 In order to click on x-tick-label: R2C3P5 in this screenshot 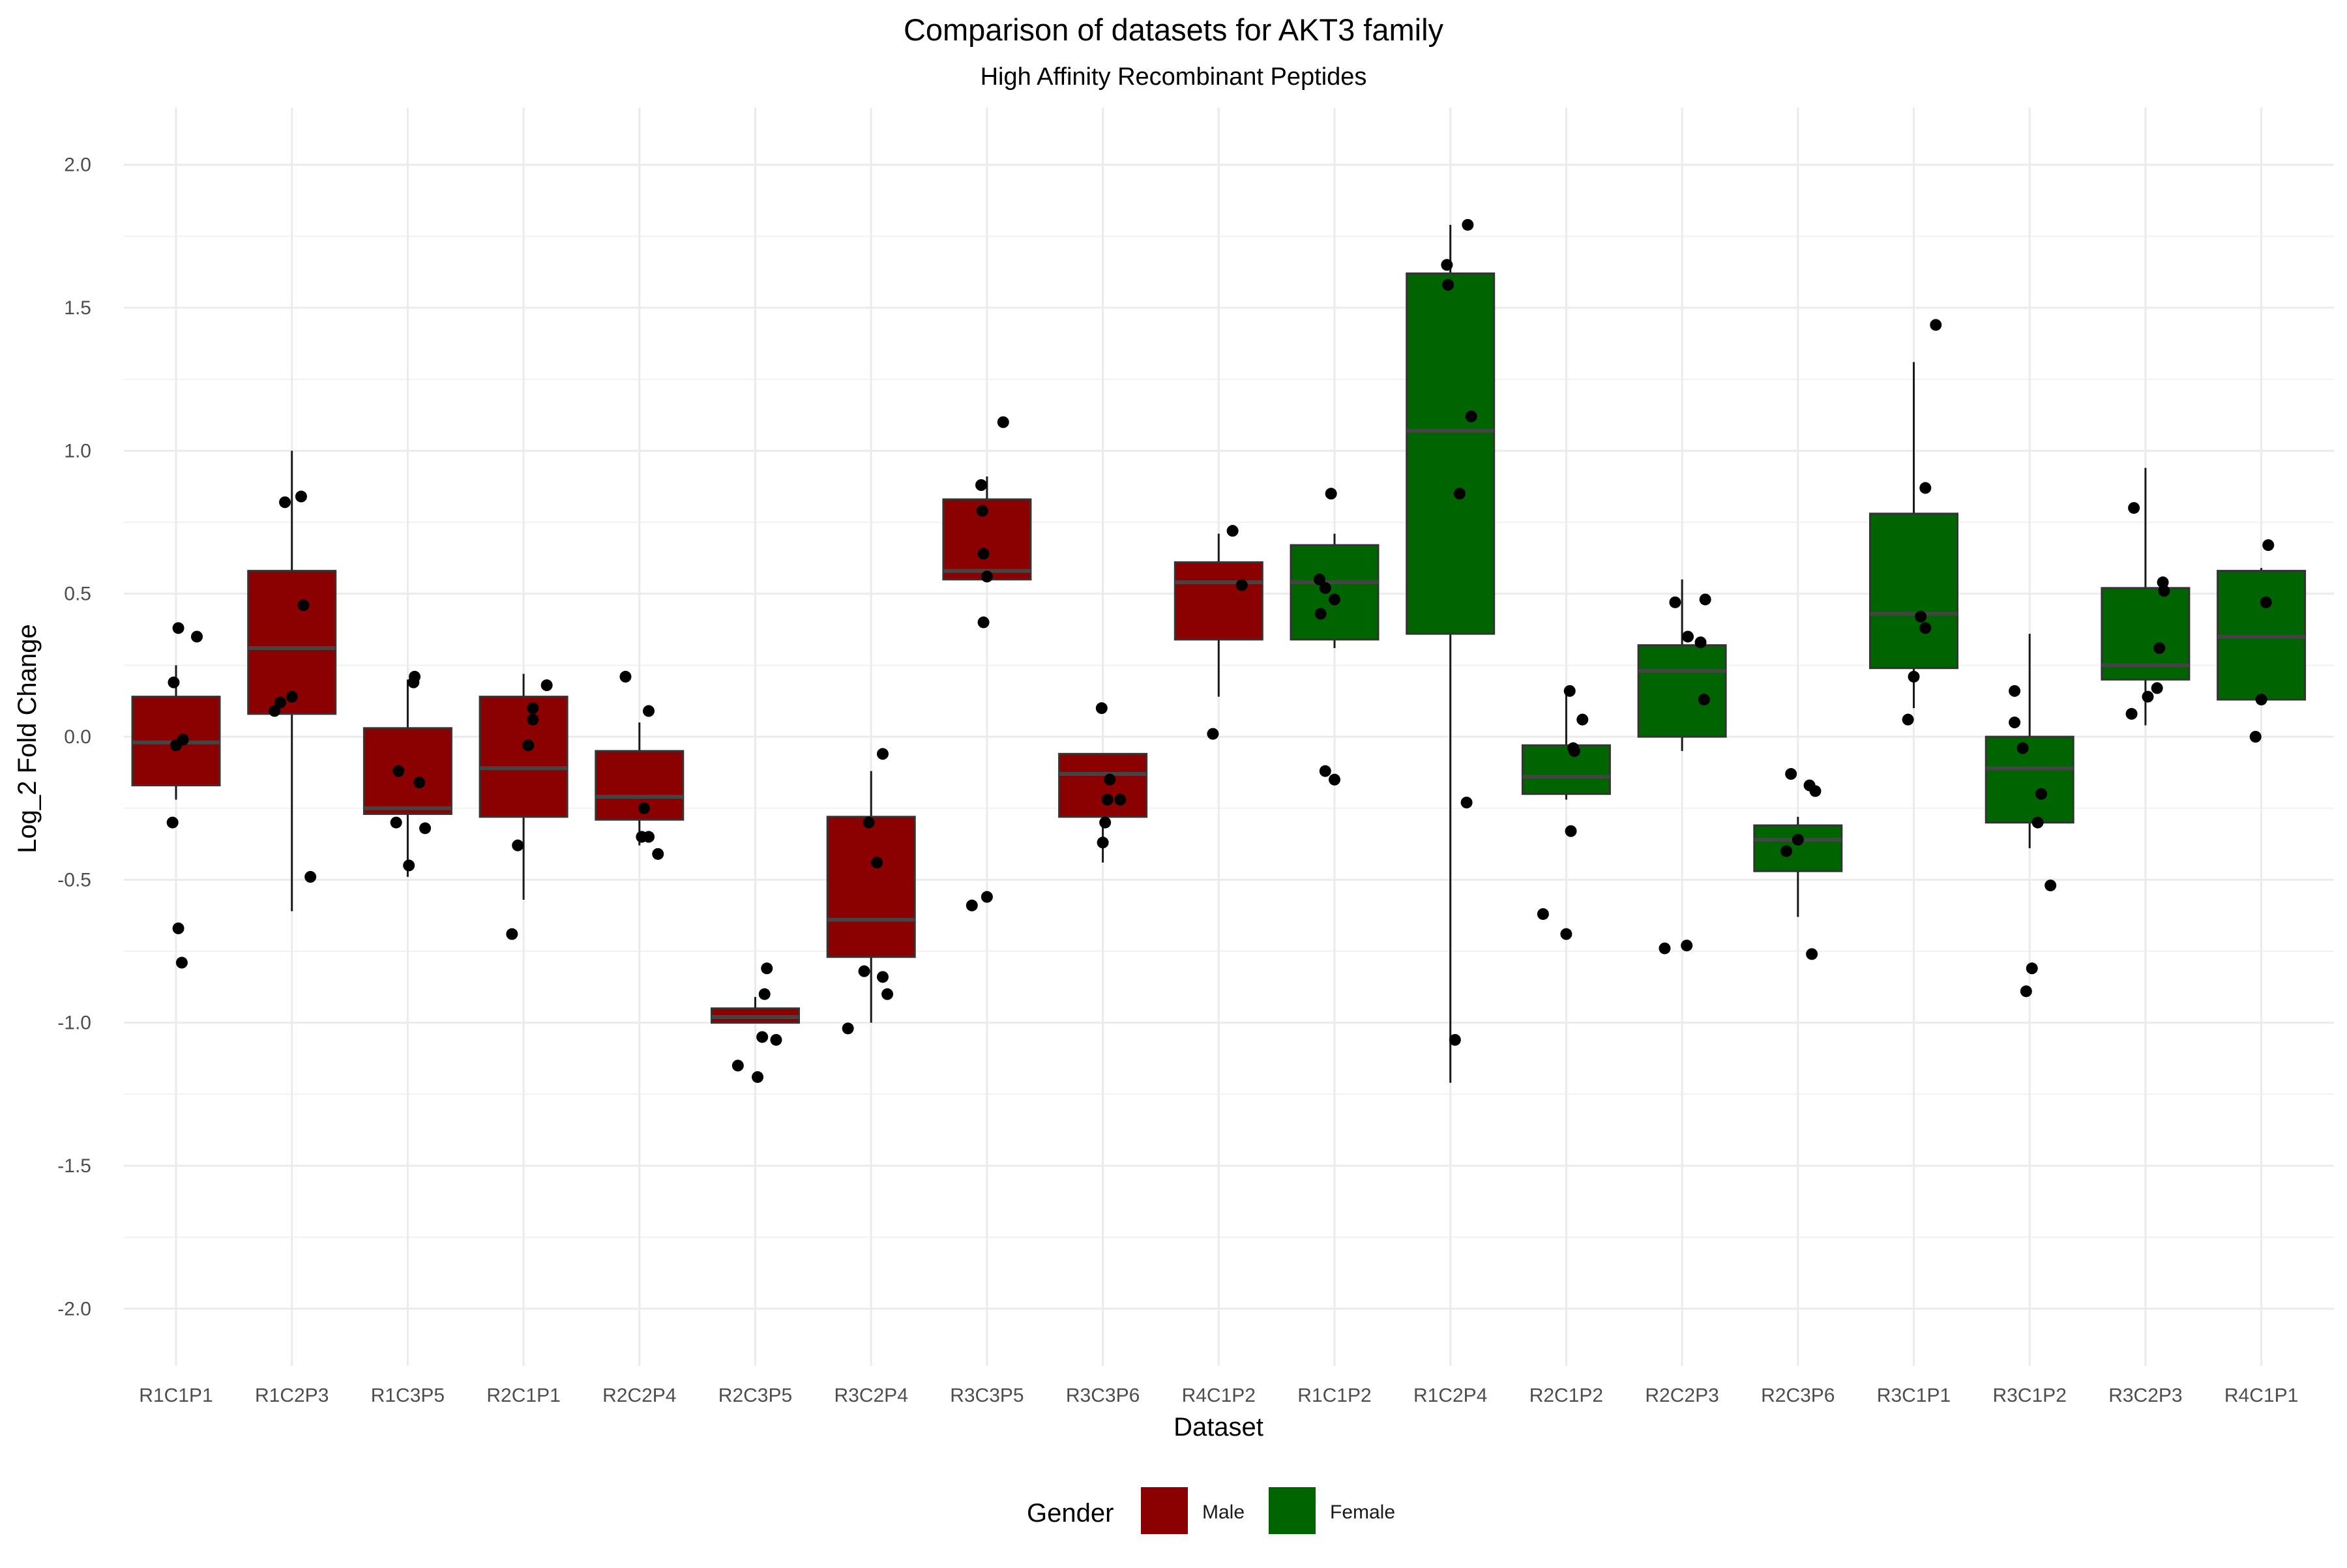, I will do `click(755, 1395)`.